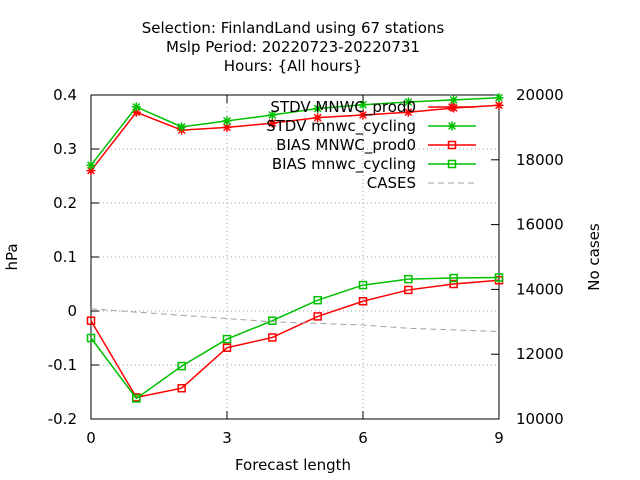  What do you see at coordinates (540, 419) in the screenshot?
I see `y2-tick-label: 10000` at bounding box center [540, 419].